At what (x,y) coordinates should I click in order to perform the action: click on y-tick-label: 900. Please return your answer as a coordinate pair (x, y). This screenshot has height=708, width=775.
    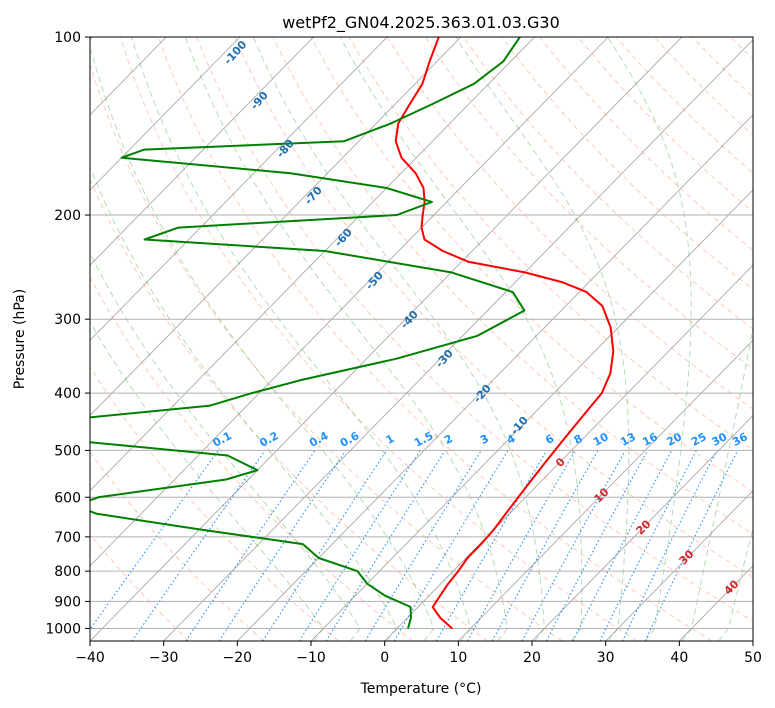
    Looking at the image, I should click on (67, 602).